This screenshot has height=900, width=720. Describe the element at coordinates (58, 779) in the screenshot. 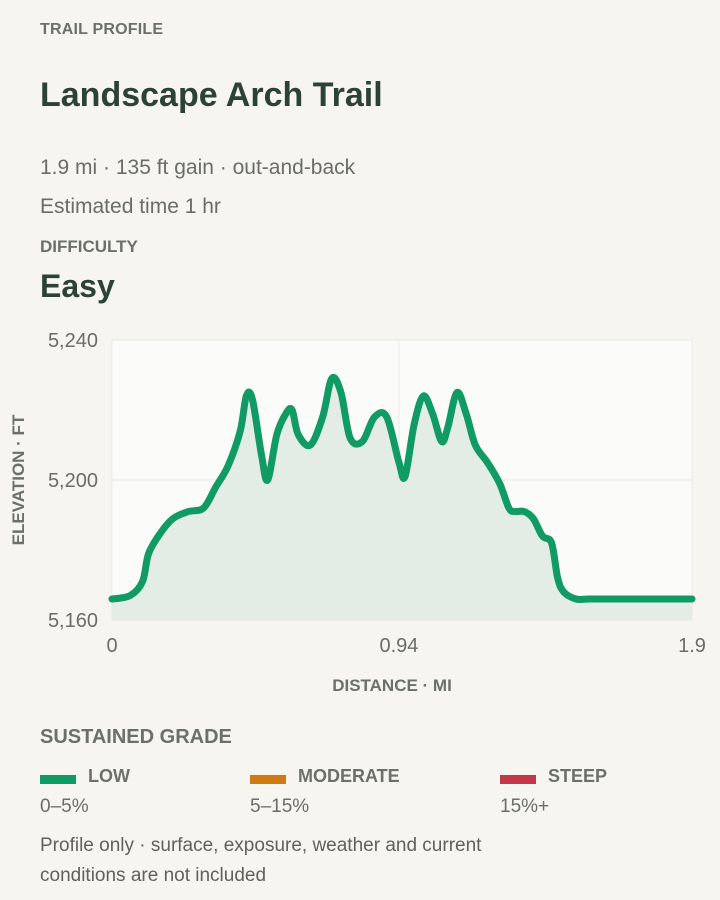

I see `legend-swatch-low` at that location.